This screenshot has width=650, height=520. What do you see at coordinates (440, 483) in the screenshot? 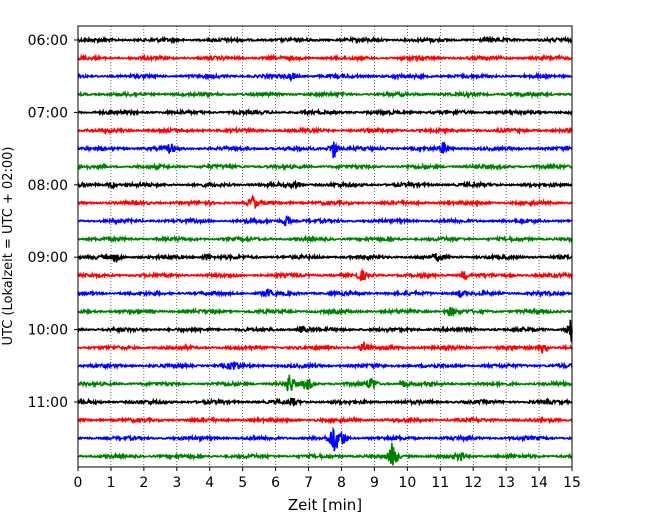
I see `x-tick-label: 11` at bounding box center [440, 483].